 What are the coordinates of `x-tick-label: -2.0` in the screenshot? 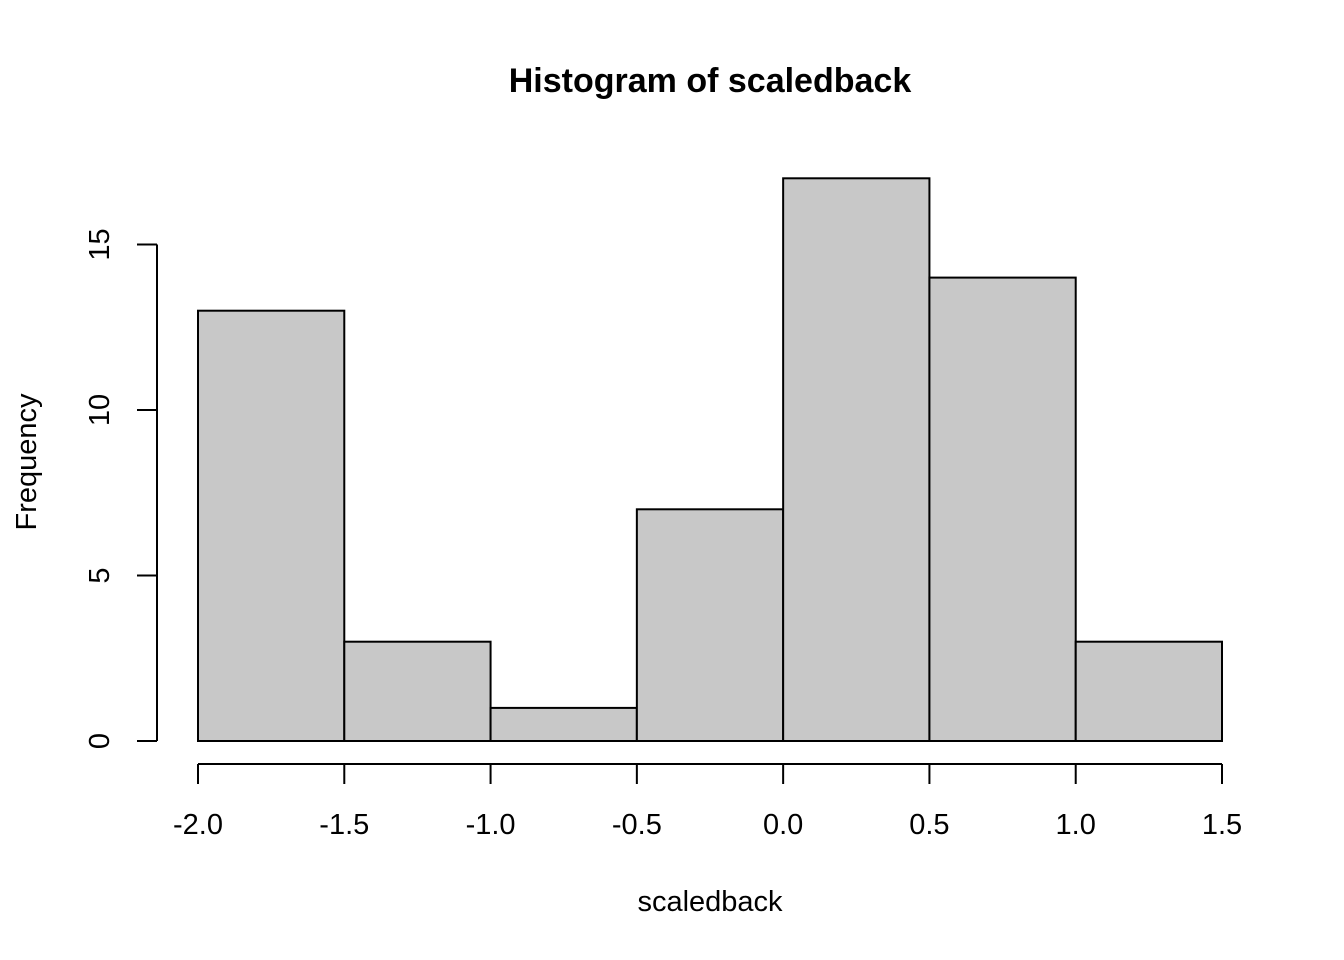 It's located at (198, 825).